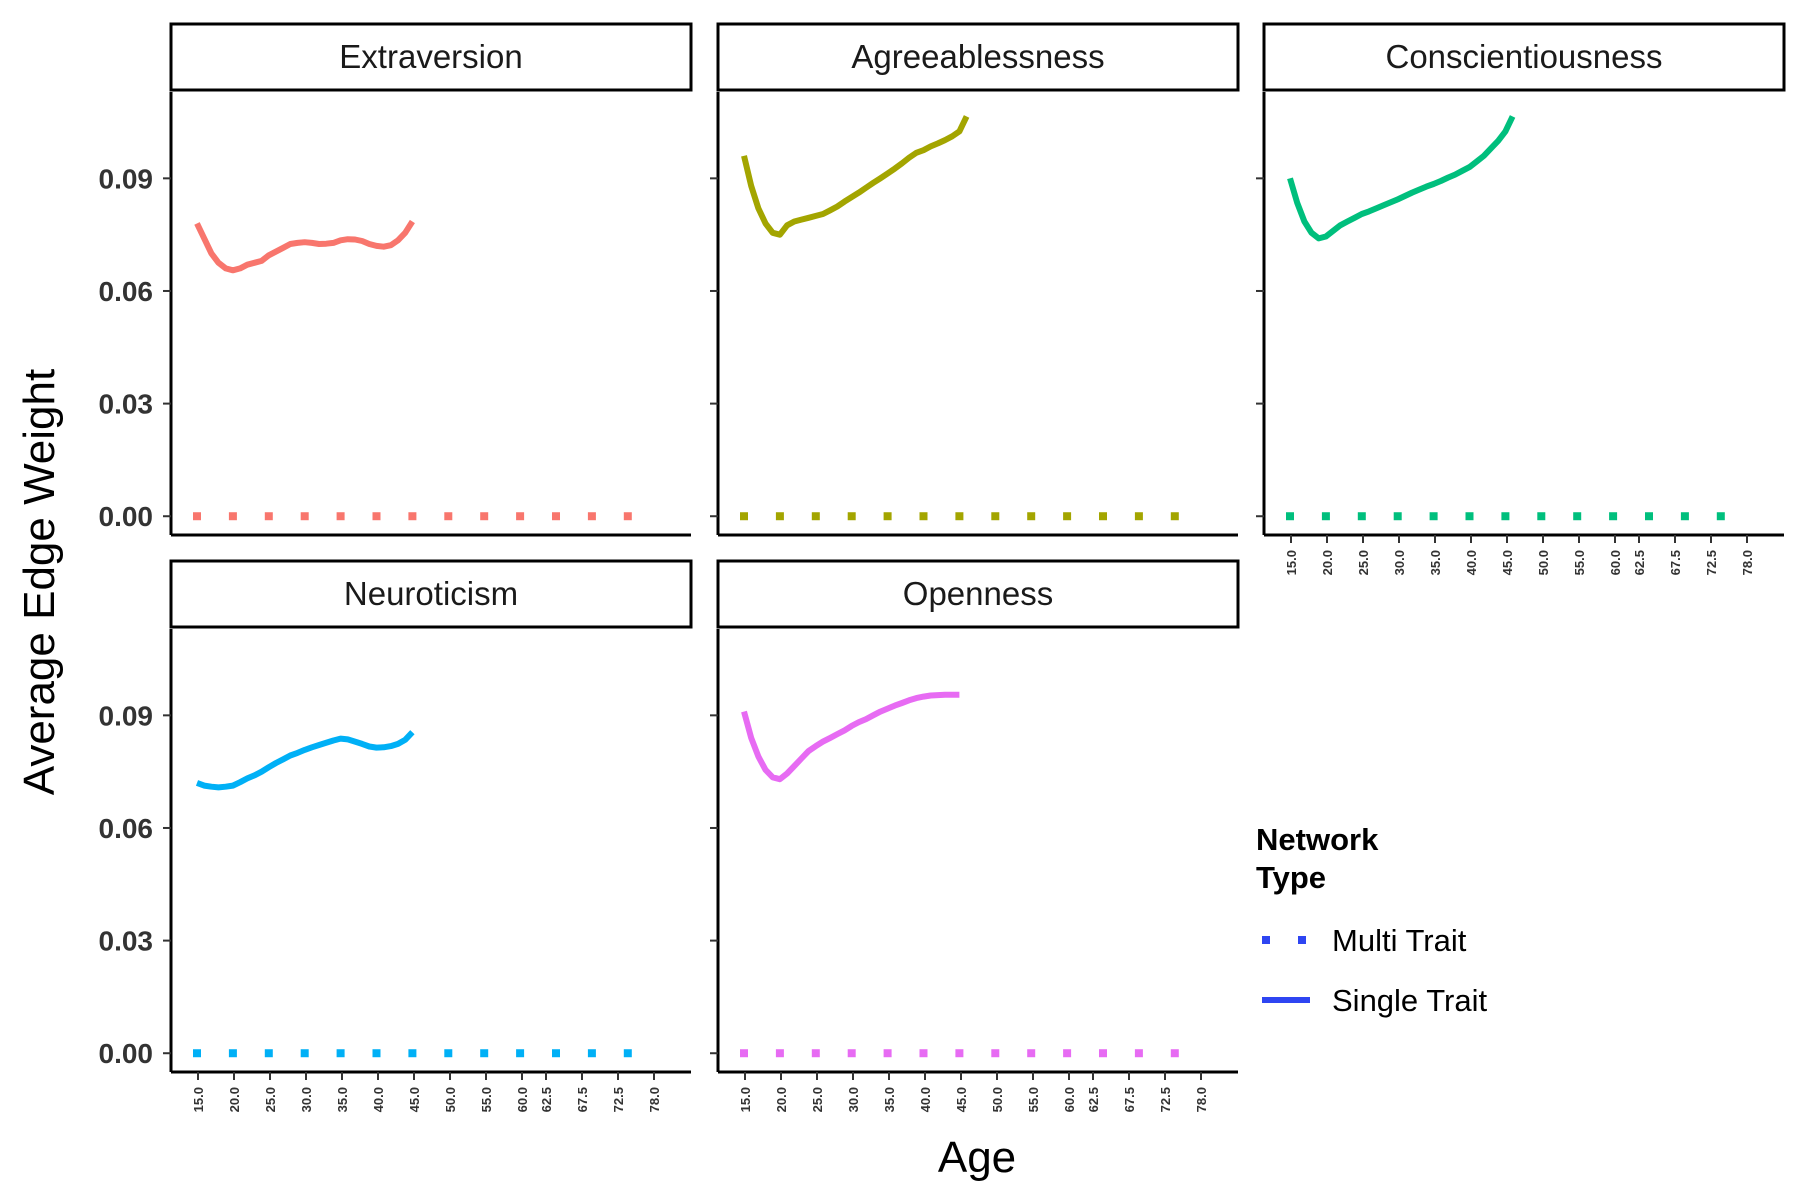 The image size is (1800, 1200). What do you see at coordinates (1284, 940) in the screenshot?
I see `legend-key-dotted` at bounding box center [1284, 940].